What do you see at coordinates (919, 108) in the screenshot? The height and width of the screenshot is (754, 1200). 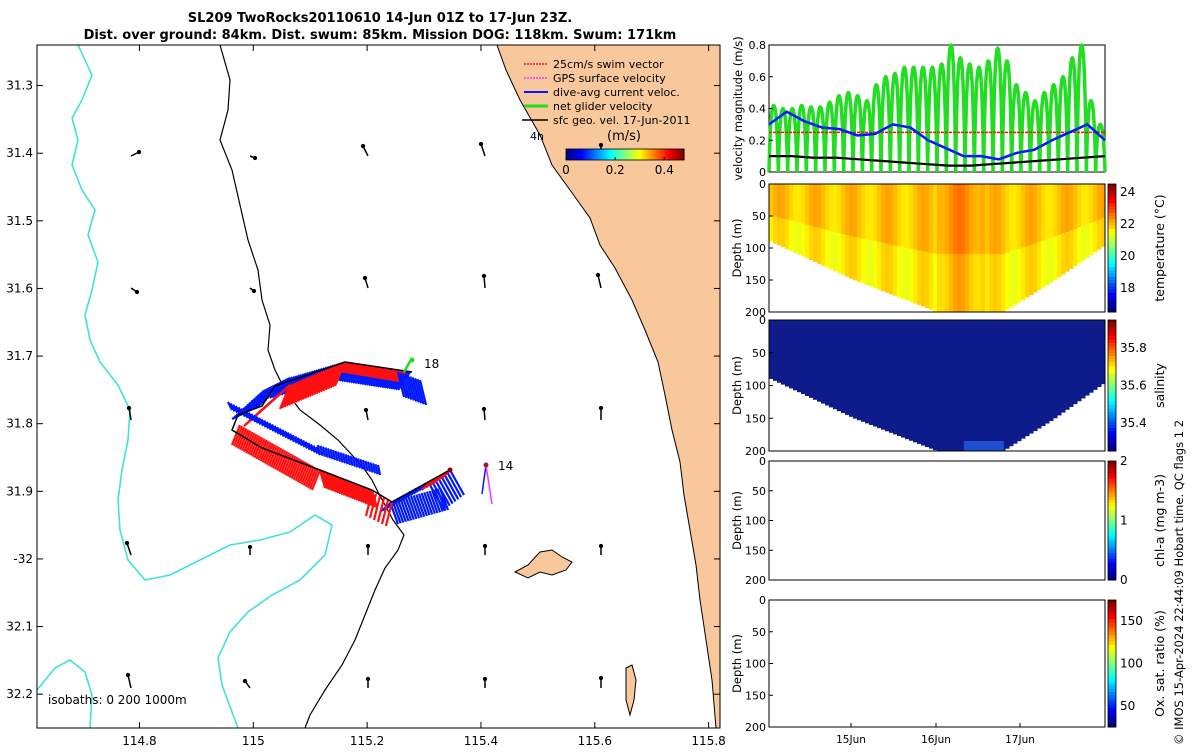 I see `velocity-panel: 0 0.2 0.4 0.6 0.8 velocity magnitude (m/s)` at bounding box center [919, 108].